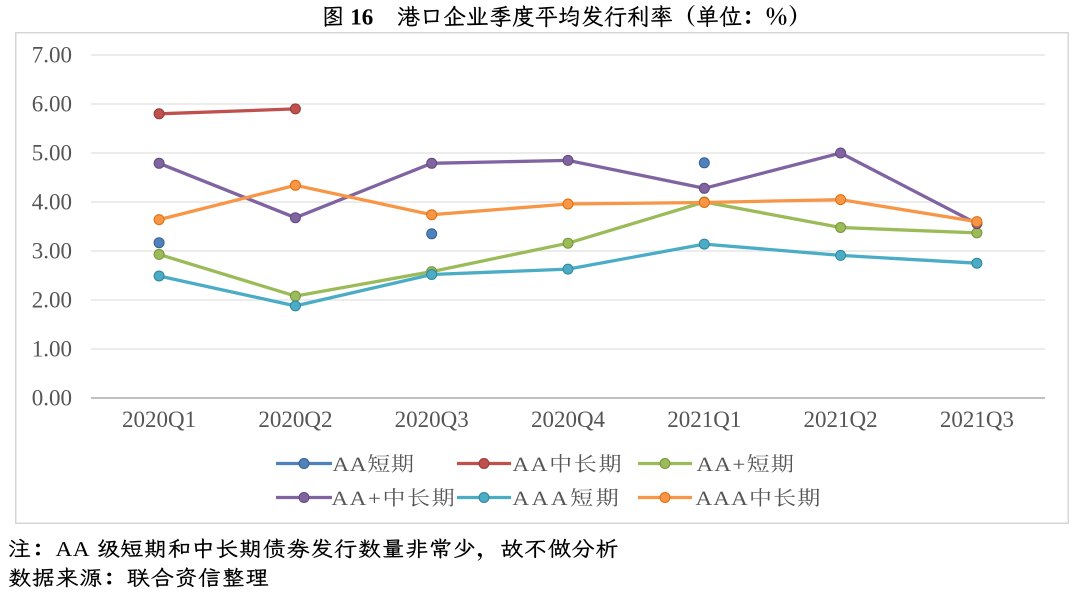 This screenshot has height=602, width=1080. What do you see at coordinates (841, 419) in the screenshot?
I see `svg-text: 2021Q2` at bounding box center [841, 419].